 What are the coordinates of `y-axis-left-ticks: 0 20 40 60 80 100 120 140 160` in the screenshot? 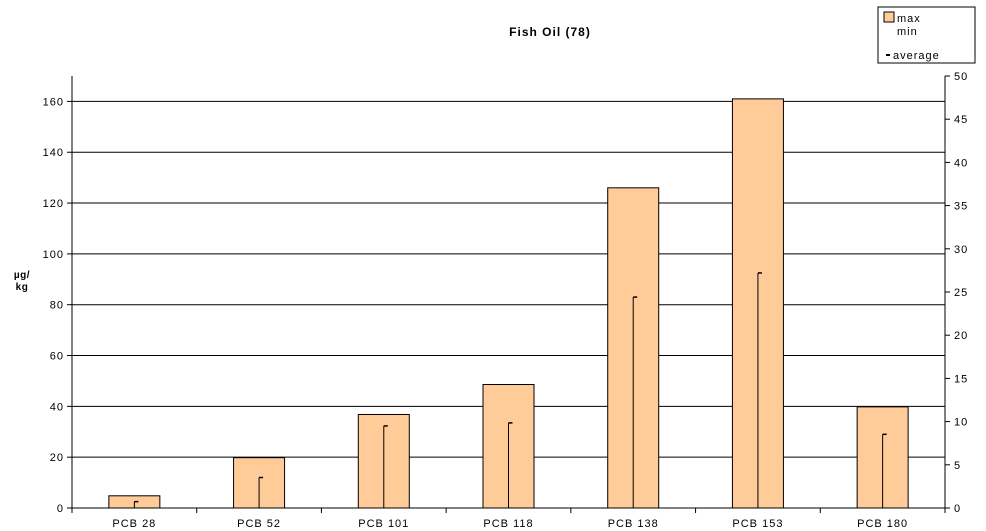 It's located at (57, 305).